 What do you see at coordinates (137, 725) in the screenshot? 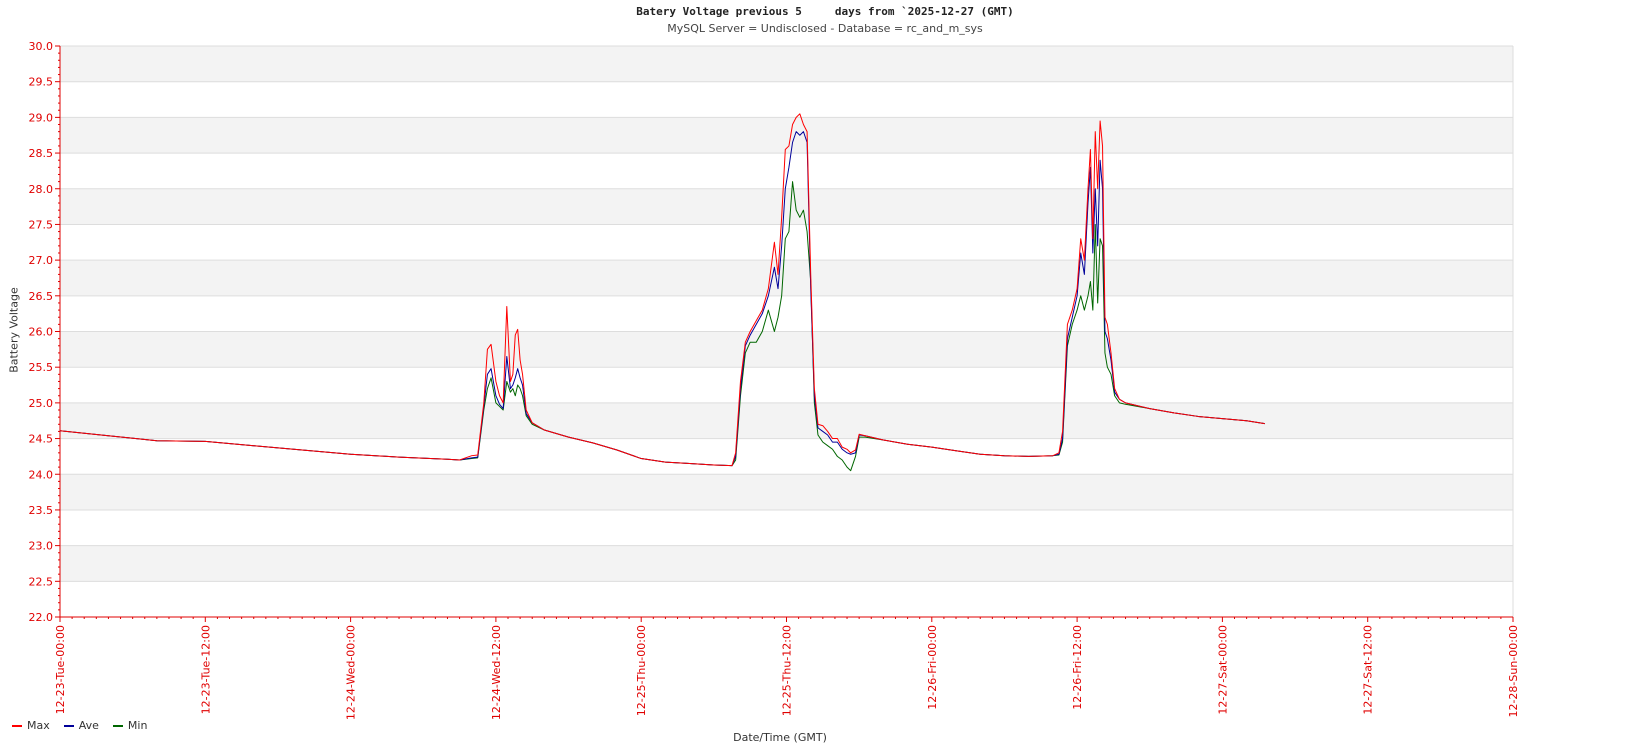
I see `legend-label-min: Min` at bounding box center [137, 725].